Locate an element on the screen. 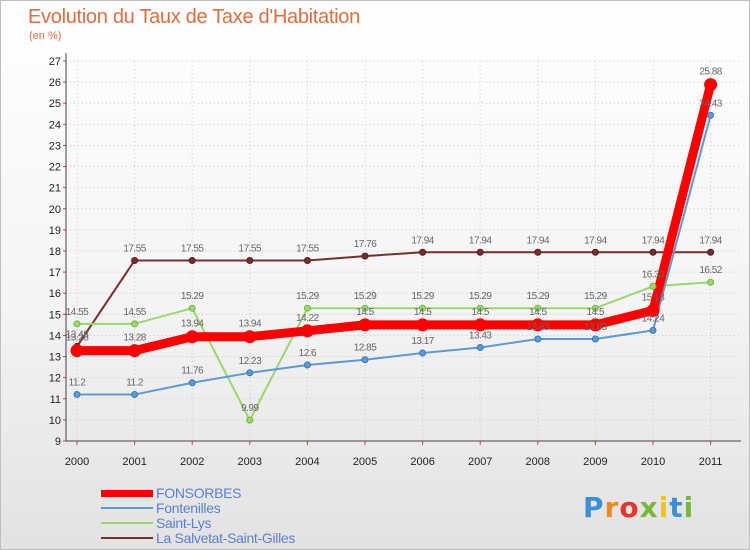  logo-letter: x is located at coordinates (649, 507).